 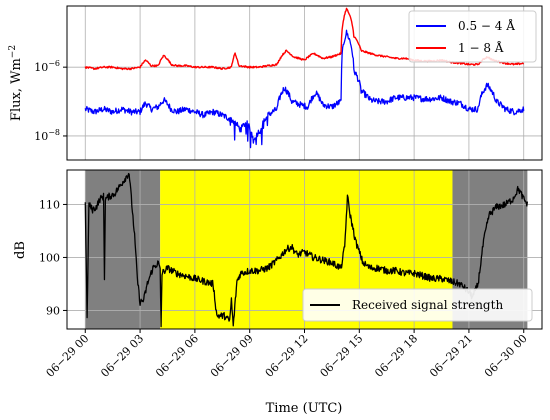 What do you see at coordinates (13, 51) in the screenshot?
I see `flux-y-axis-label-sup: −2` at bounding box center [13, 51].